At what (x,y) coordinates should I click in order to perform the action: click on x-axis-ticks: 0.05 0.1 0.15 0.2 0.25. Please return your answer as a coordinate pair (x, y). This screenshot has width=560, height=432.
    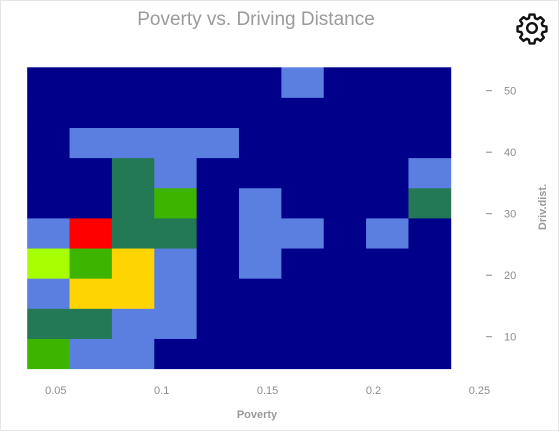
    Looking at the image, I should click on (267, 391).